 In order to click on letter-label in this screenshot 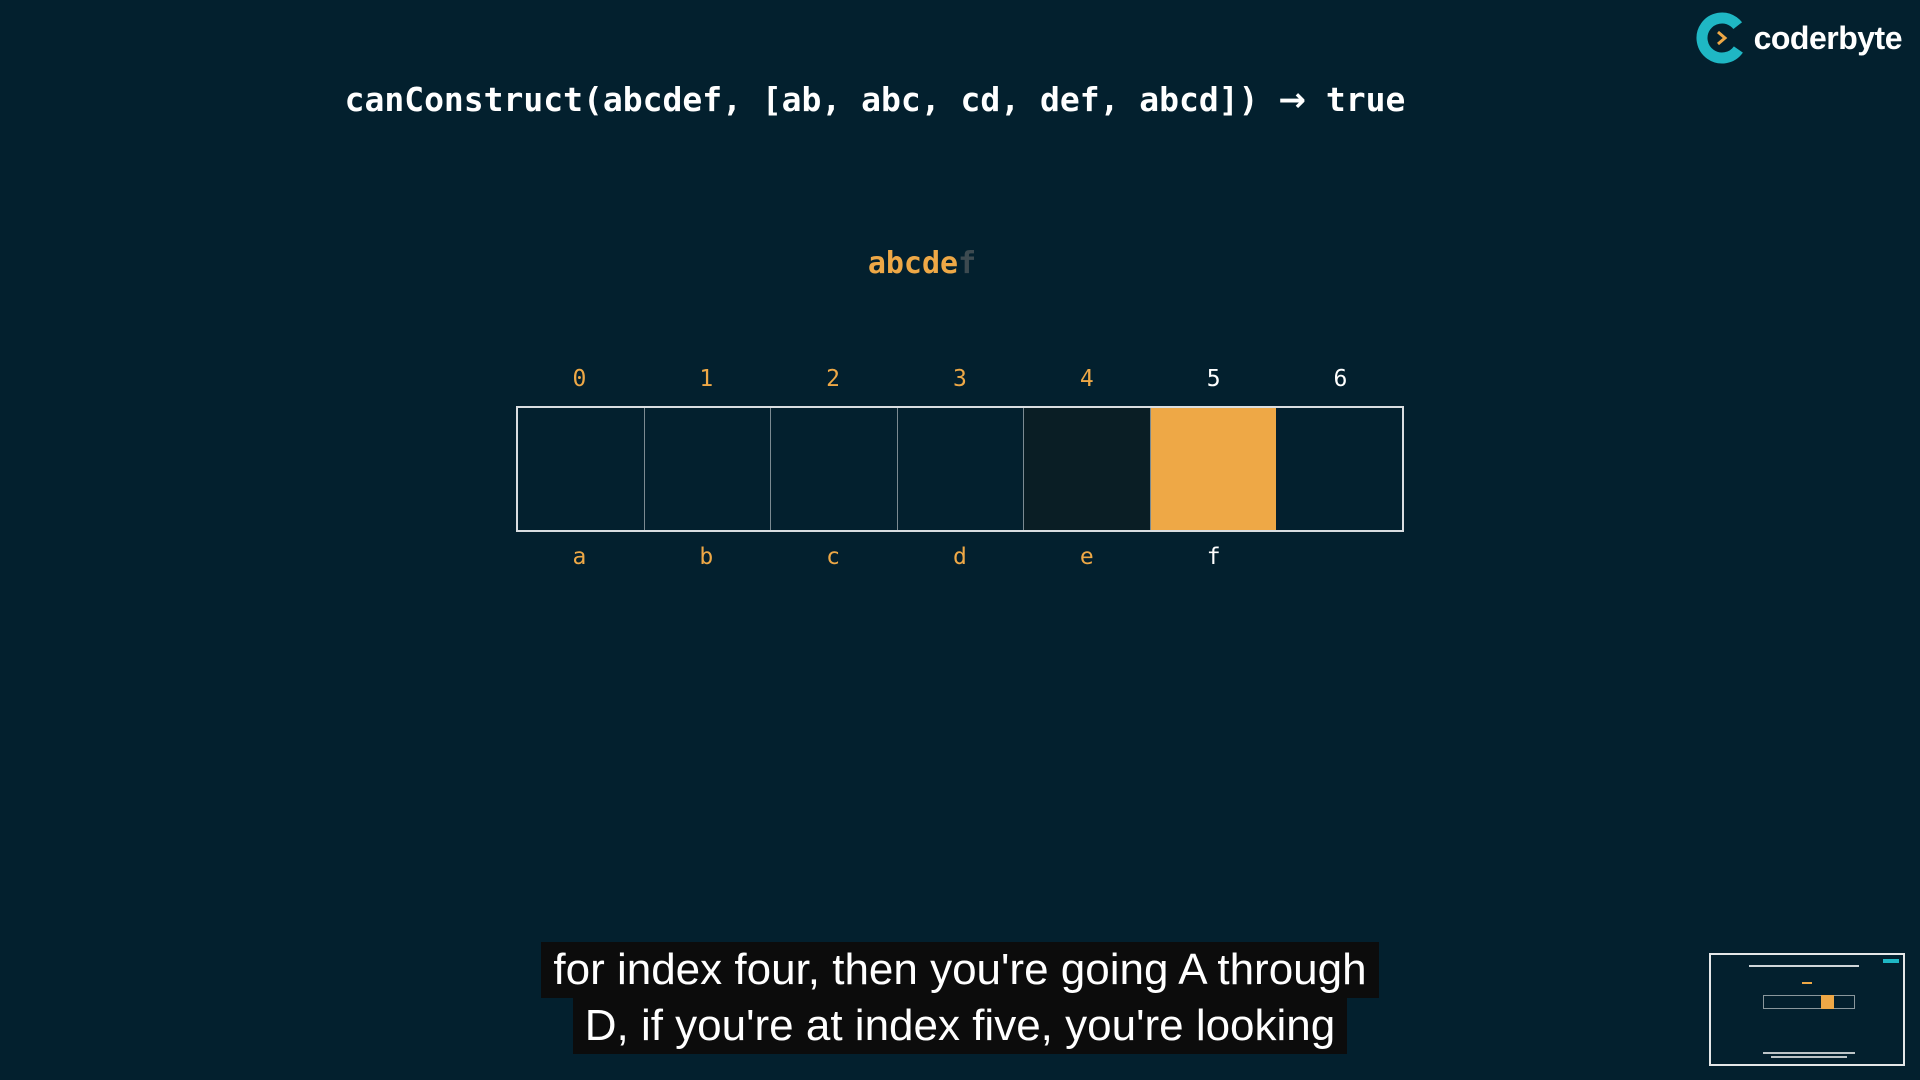, I will do `click(1340, 560)`.